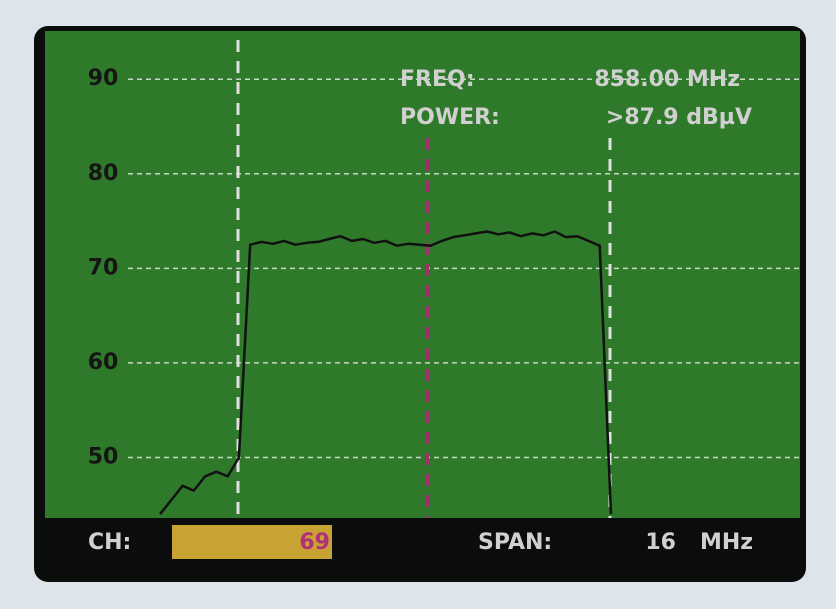  I want to click on y-tick-label: 70, so click(103, 267).